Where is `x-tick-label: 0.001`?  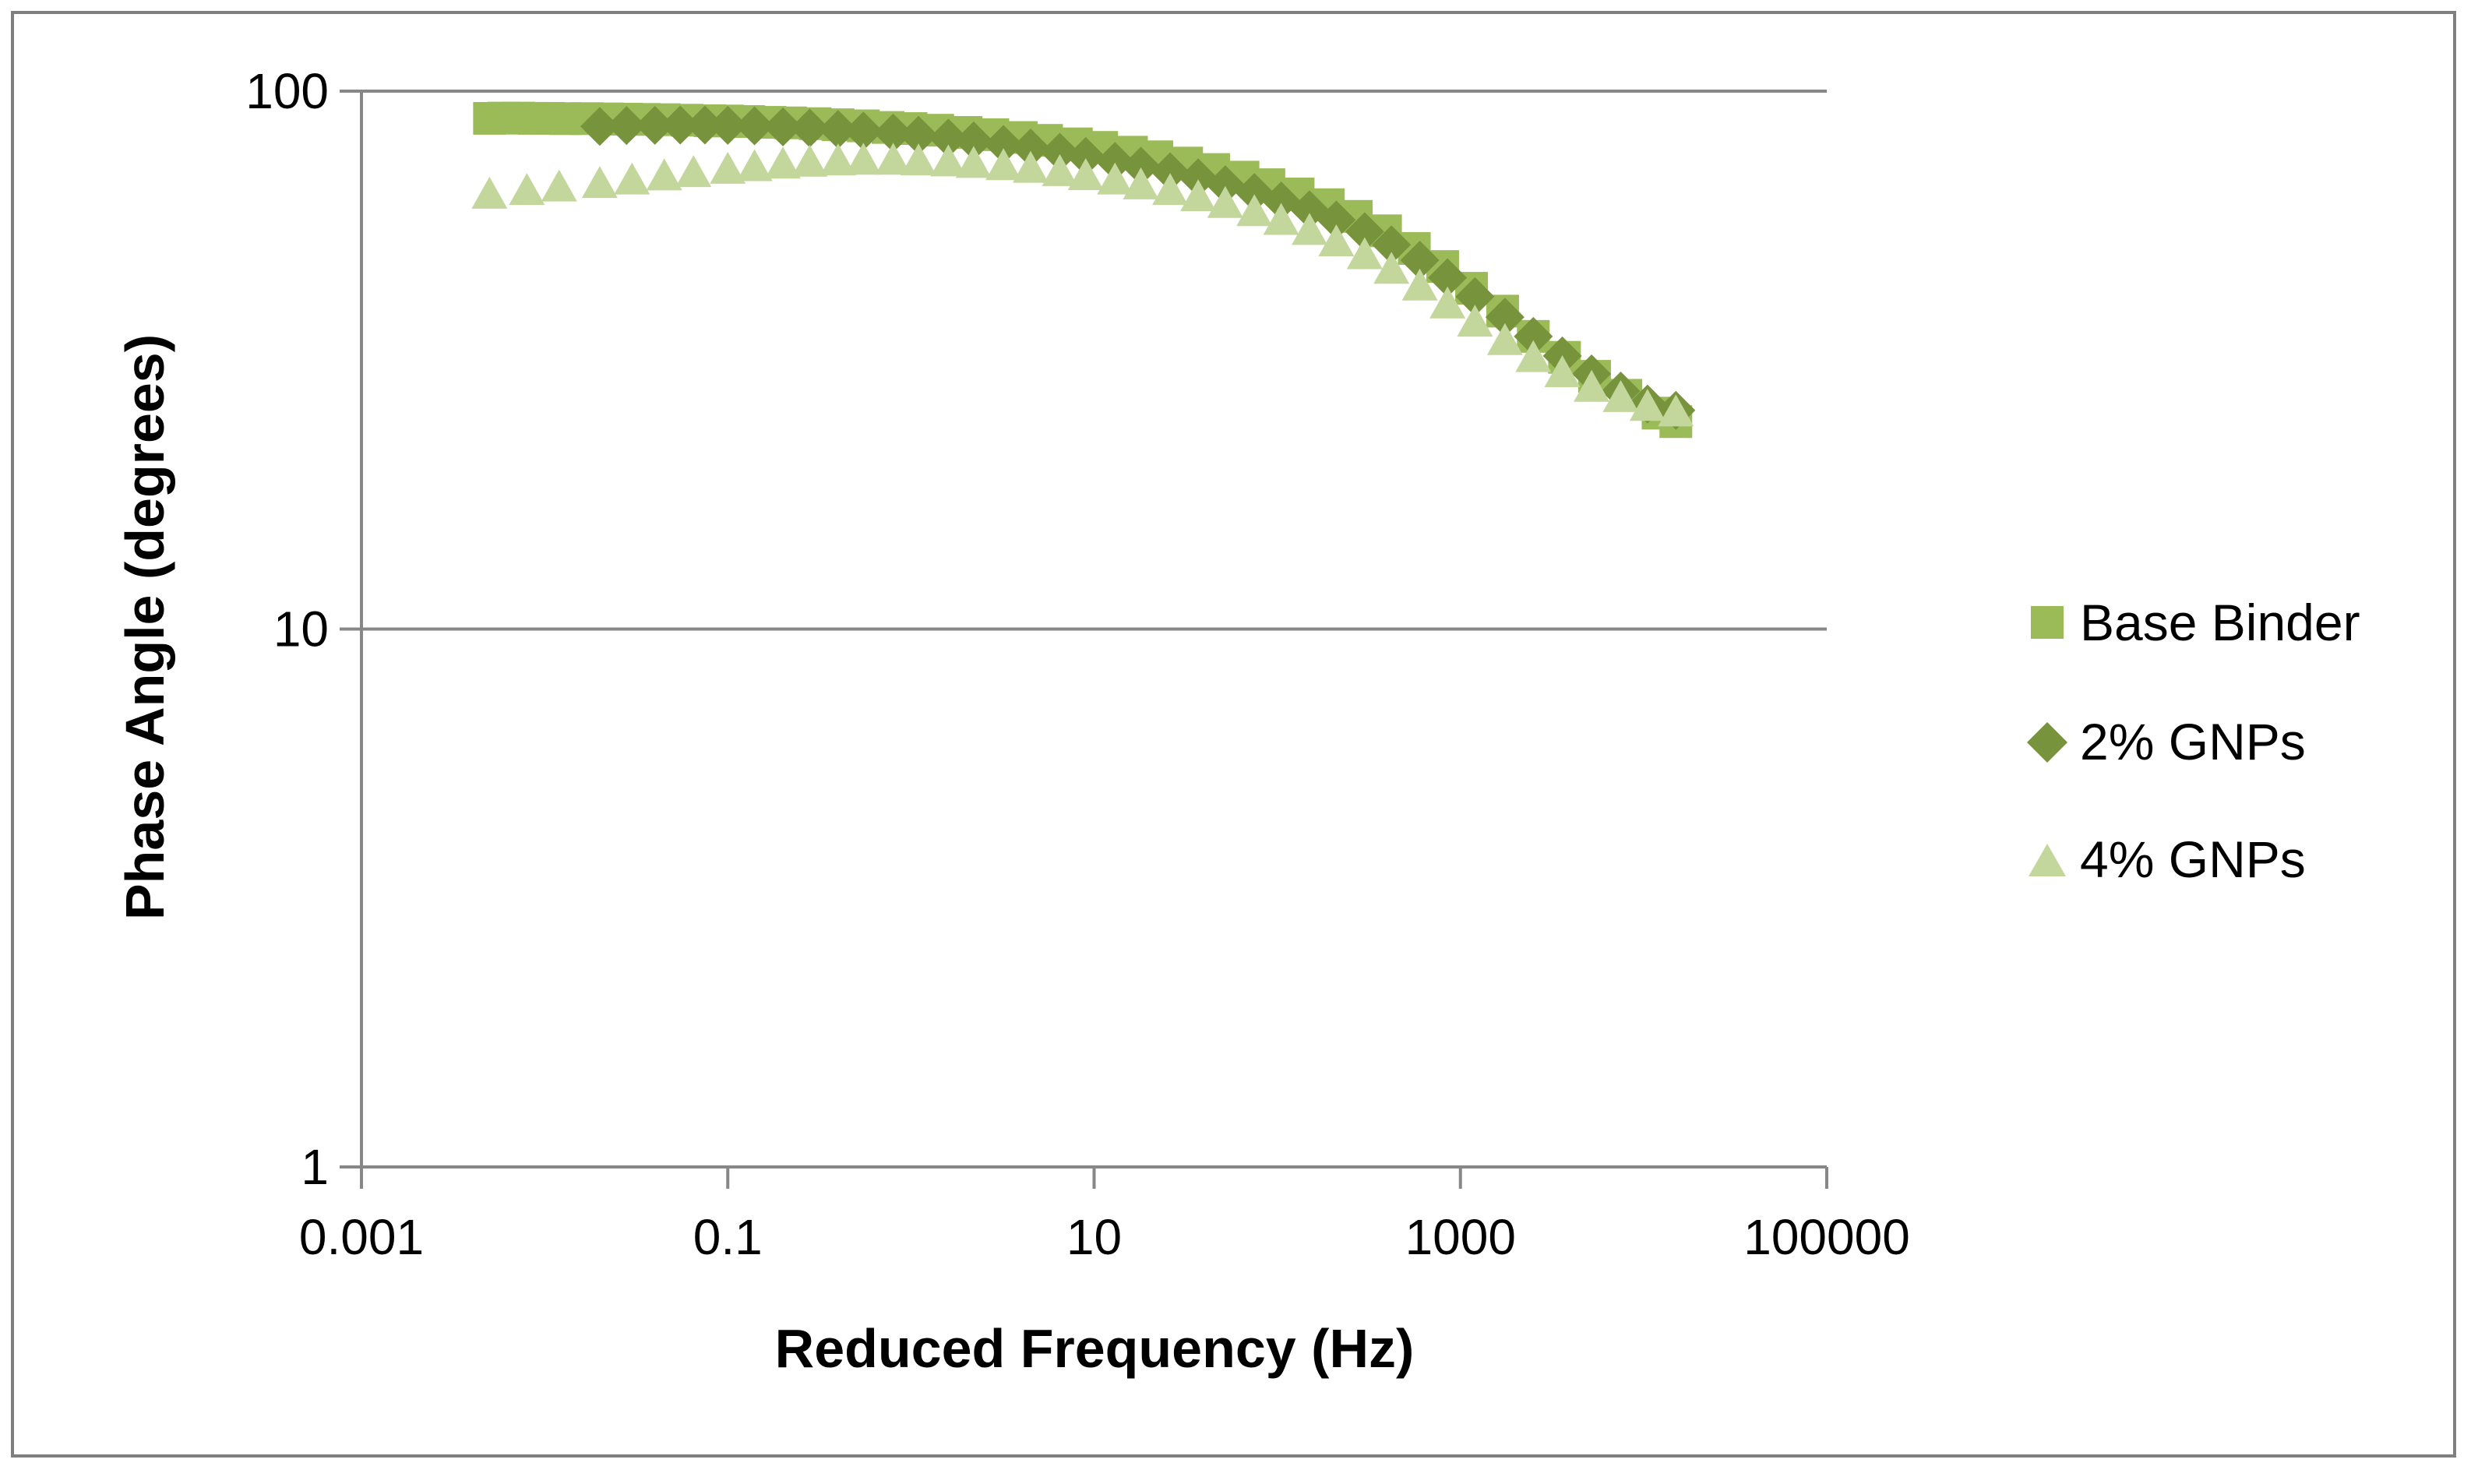 x-tick-label: 0.001 is located at coordinates (361, 1237).